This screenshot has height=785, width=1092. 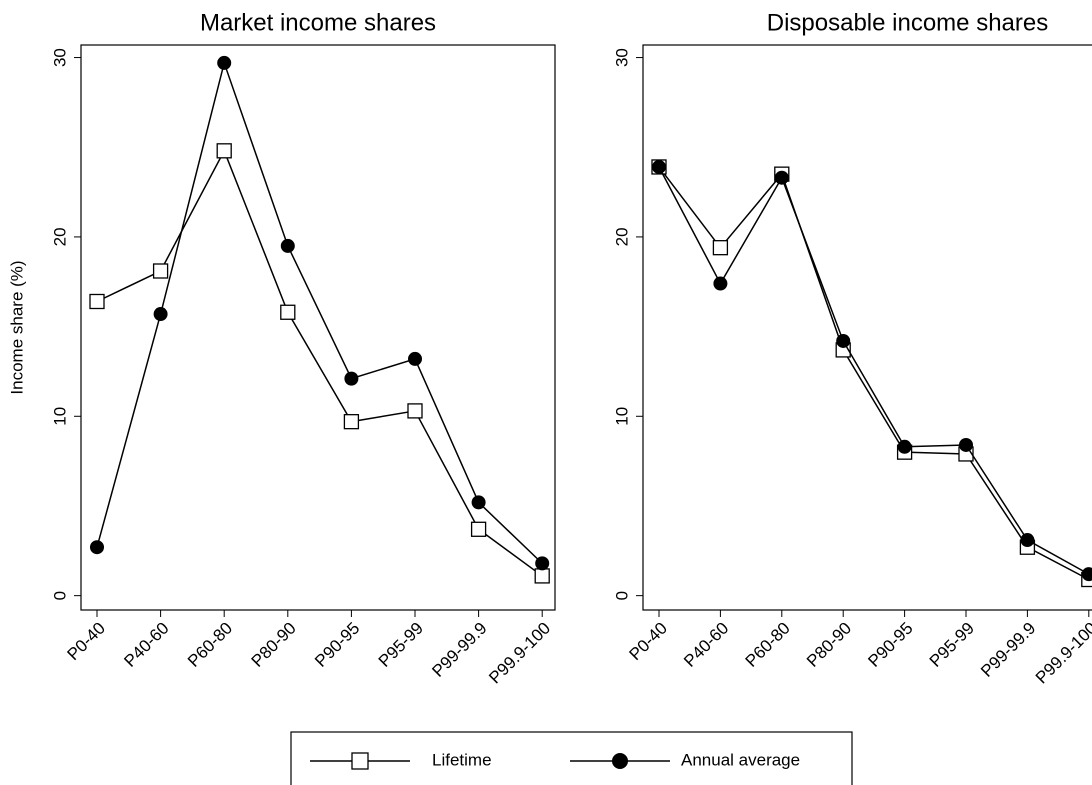 I want to click on legend-label: Lifetime, so click(x=462, y=759).